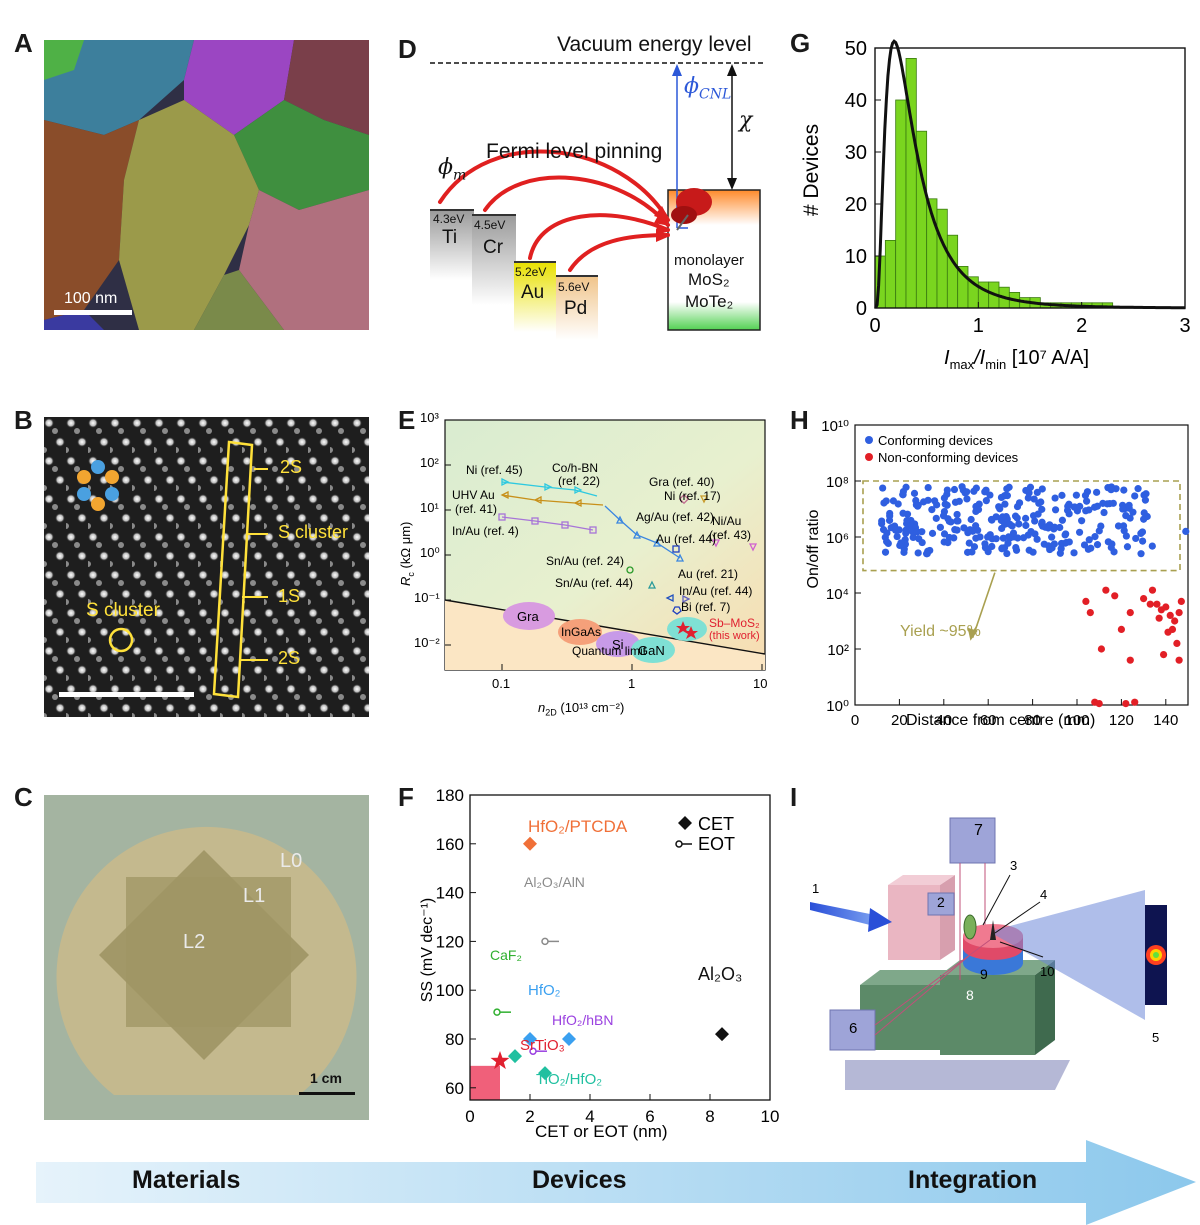  What do you see at coordinates (597, 201) in the screenshot?
I see `panel-d-band-diagram` at bounding box center [597, 201].